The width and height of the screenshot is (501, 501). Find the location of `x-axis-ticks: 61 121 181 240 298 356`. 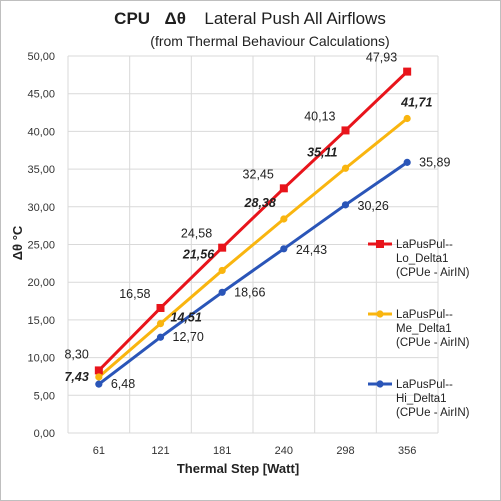

x-axis-ticks: 61 121 181 240 298 356 is located at coordinates (255, 451).